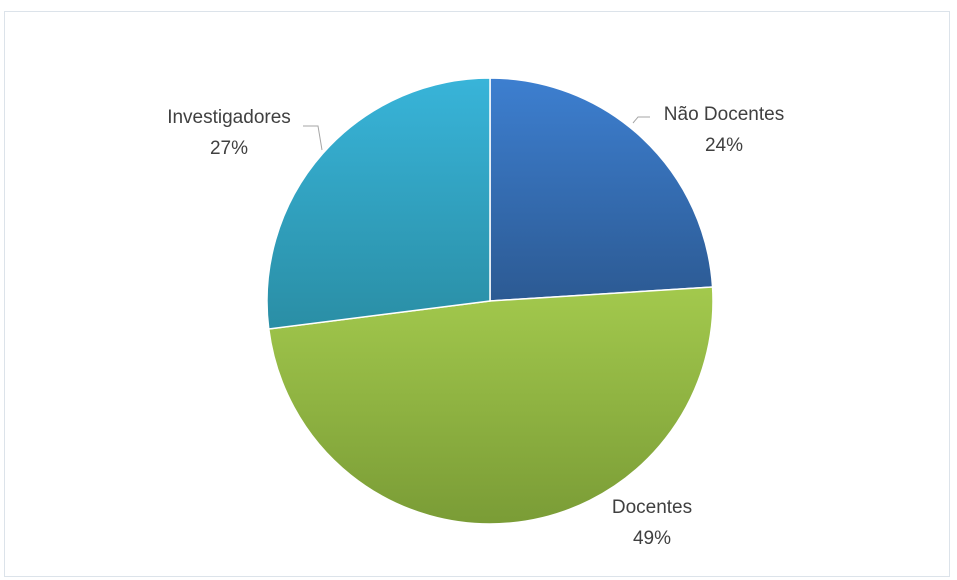 The width and height of the screenshot is (957, 580). What do you see at coordinates (652, 538) in the screenshot?
I see `label-value-docentes: 49%` at bounding box center [652, 538].